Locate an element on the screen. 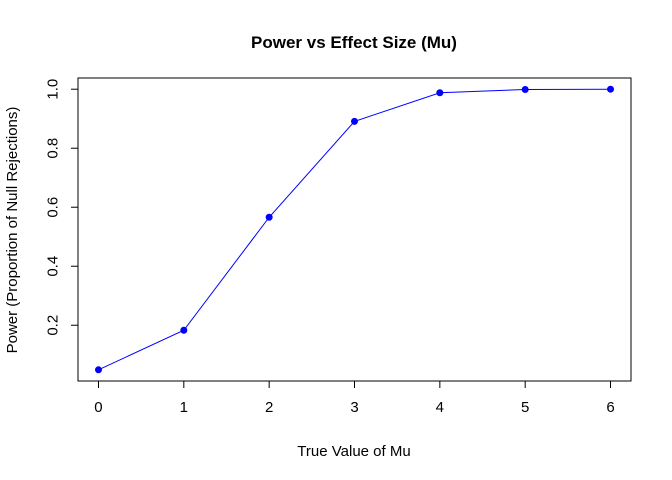 This screenshot has height=480, width=672. x-axis-label: True Value of Mu is located at coordinates (353, 451).